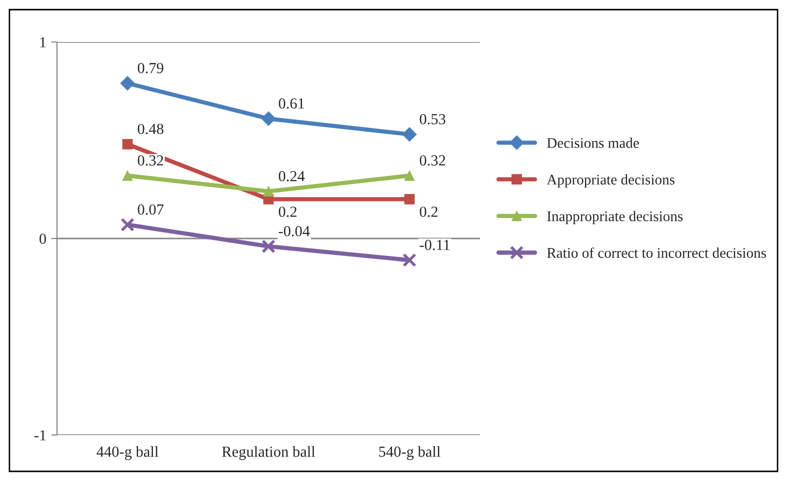  I want to click on data-label: 0.79, so click(151, 68).